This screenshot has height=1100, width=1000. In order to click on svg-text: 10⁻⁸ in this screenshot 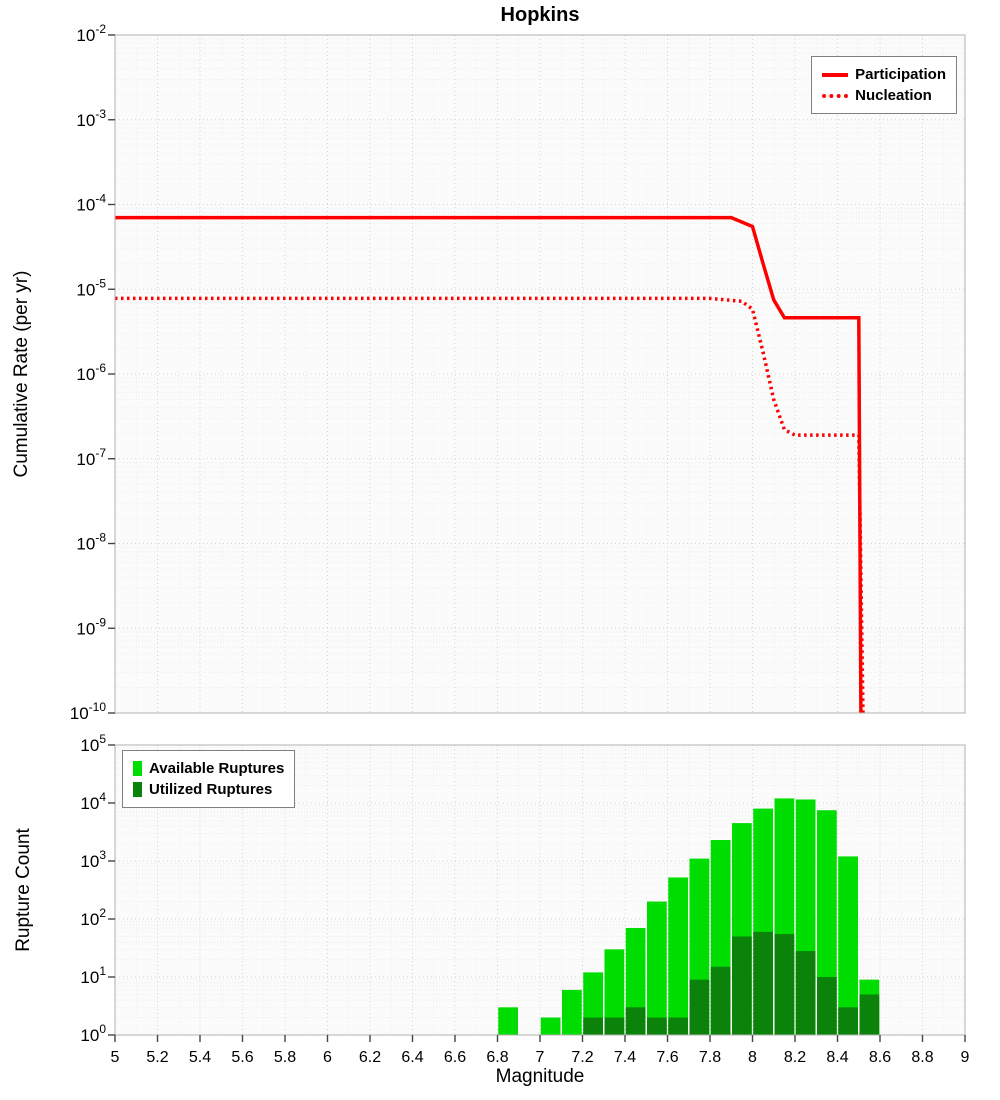, I will do `click(91, 542)`.